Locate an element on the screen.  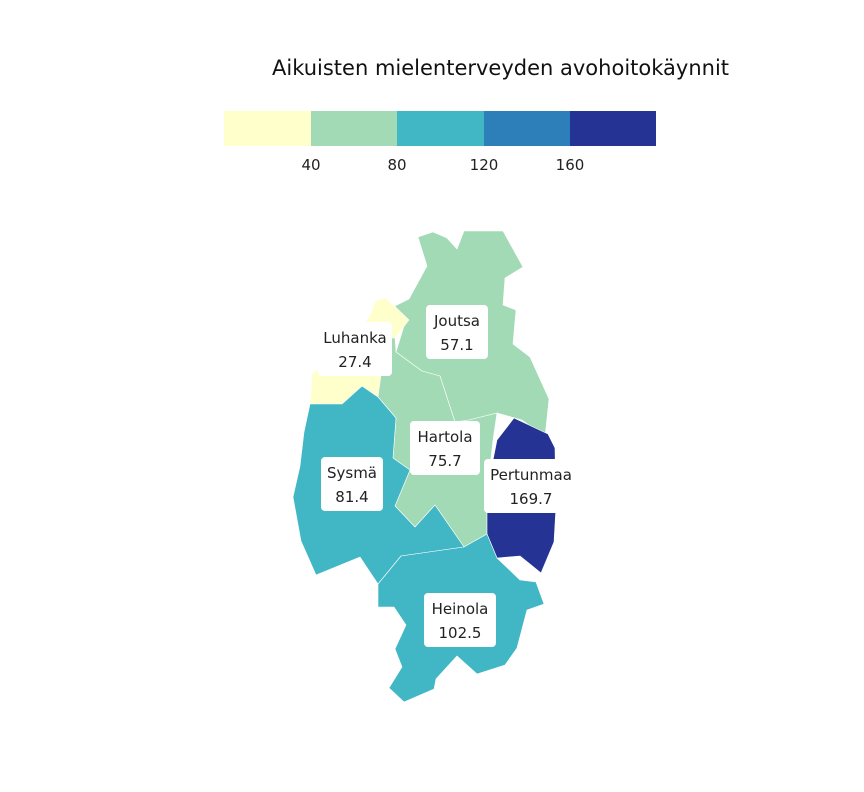
color-legend: 40 80 120 160 is located at coordinates (440, 142).